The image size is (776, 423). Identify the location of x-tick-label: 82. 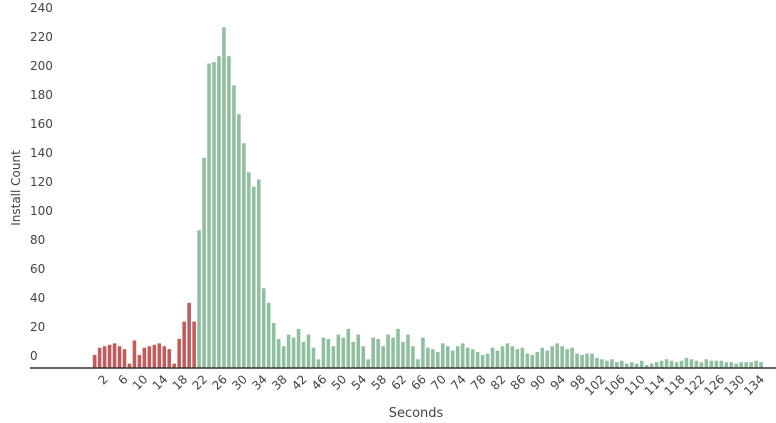
(498, 382).